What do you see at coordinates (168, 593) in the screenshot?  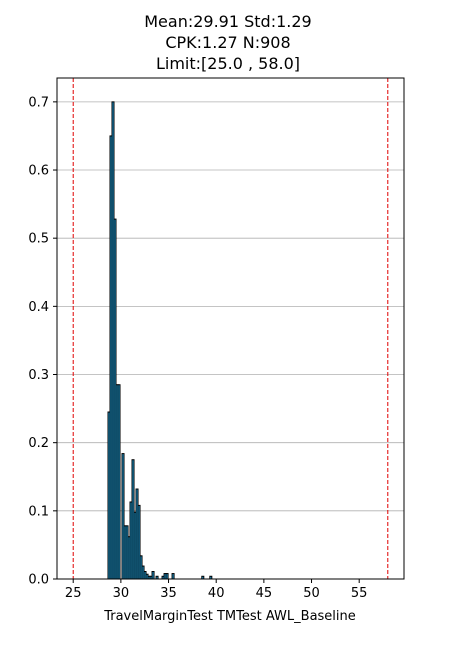 I see `x-tick-label: 35` at bounding box center [168, 593].